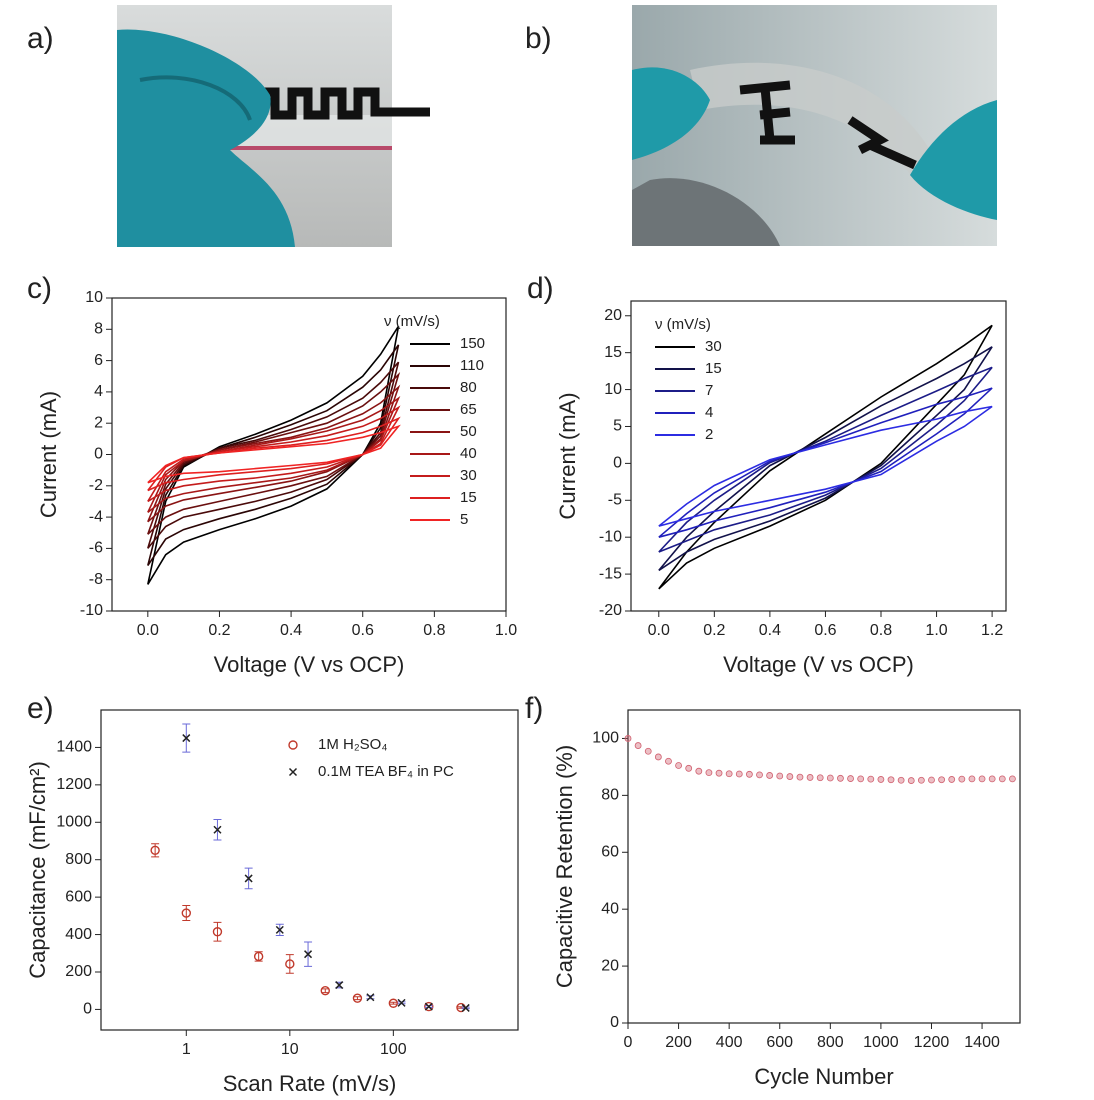  Describe the element at coordinates (605, 738) in the screenshot. I see `y-tick-label: 100` at that location.